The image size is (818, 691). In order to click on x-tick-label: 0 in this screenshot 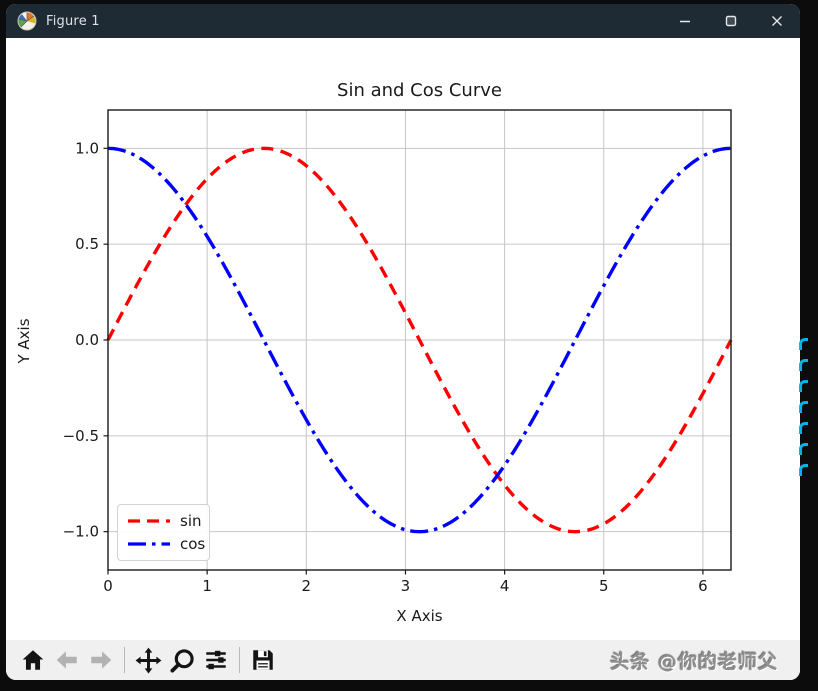, I will do `click(108, 586)`.